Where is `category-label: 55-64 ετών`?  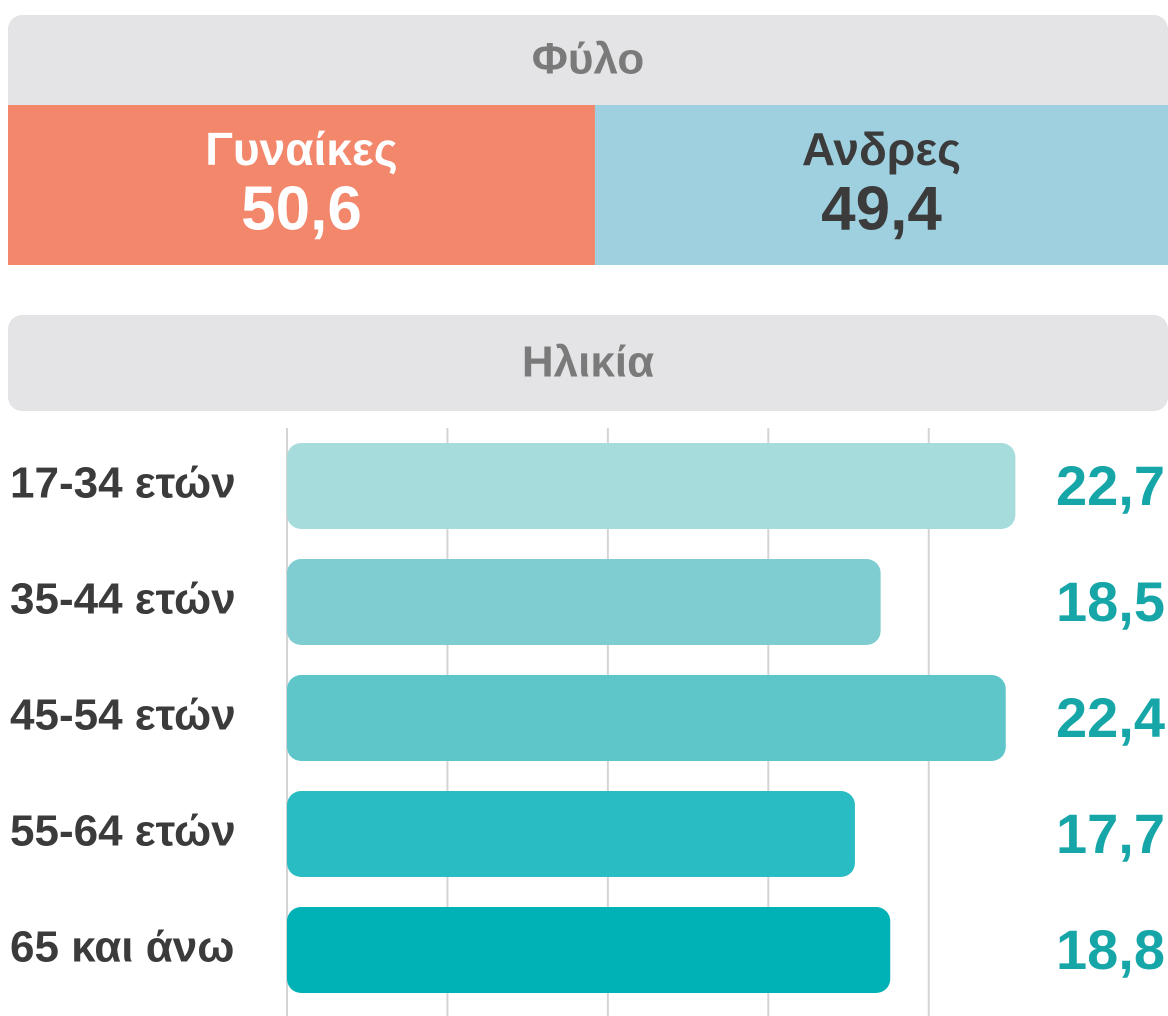
category-label: 55-64 ετών is located at coordinates (123, 831).